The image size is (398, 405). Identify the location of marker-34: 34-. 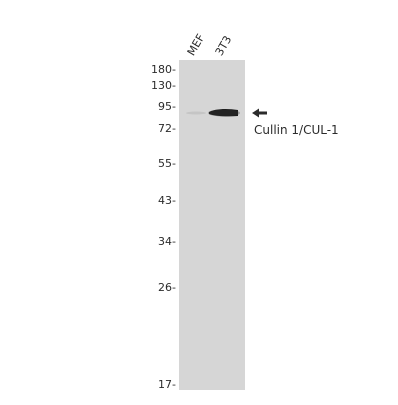
(167, 241).